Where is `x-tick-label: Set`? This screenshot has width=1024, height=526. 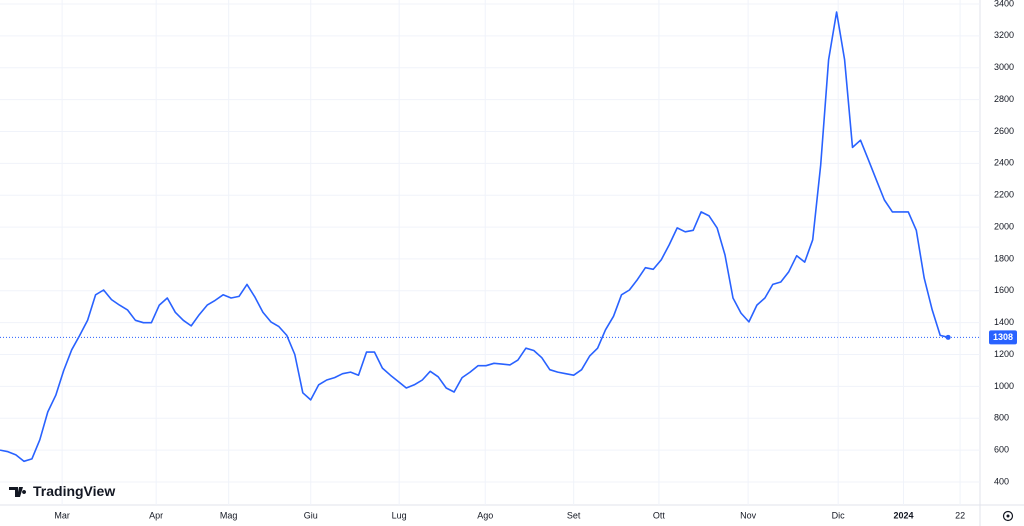
x-tick-label: Set is located at coordinates (574, 515).